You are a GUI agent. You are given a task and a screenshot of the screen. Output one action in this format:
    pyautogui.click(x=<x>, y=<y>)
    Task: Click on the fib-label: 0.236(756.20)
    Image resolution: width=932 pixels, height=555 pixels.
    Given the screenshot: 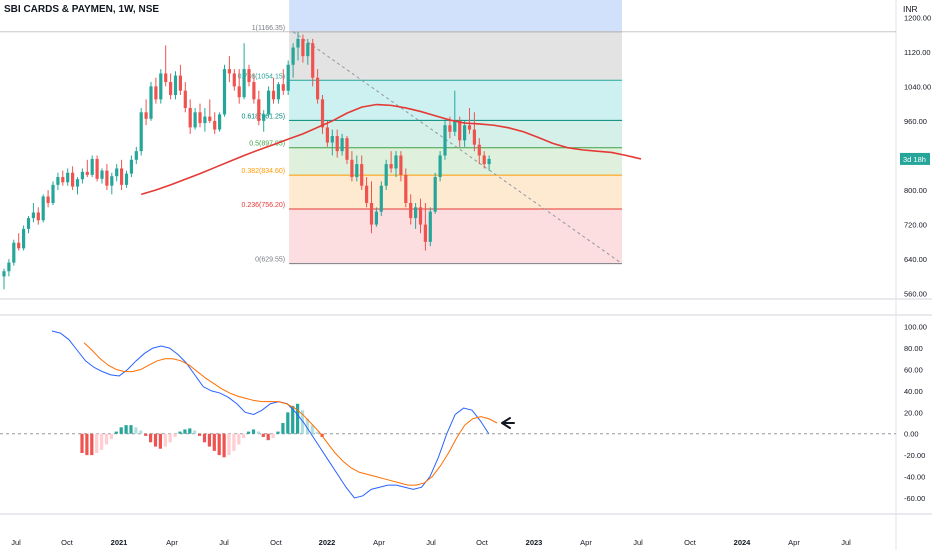 What is the action you would take?
    pyautogui.click(x=264, y=205)
    